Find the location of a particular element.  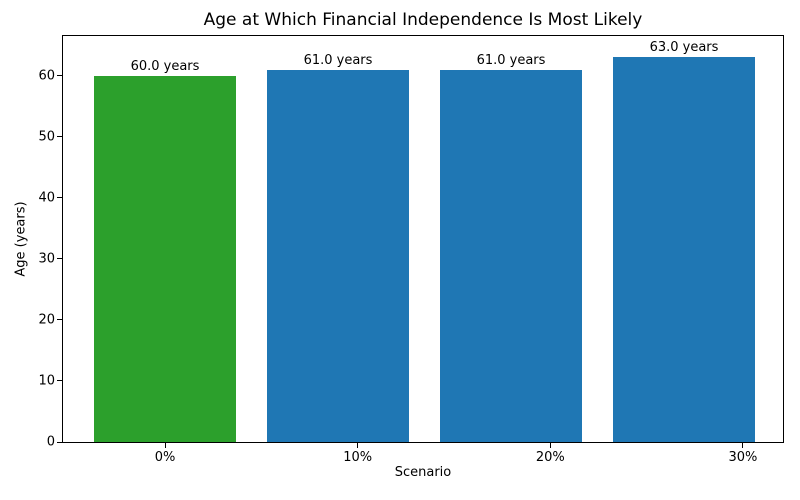

x-tick: 10% is located at coordinates (358, 454).